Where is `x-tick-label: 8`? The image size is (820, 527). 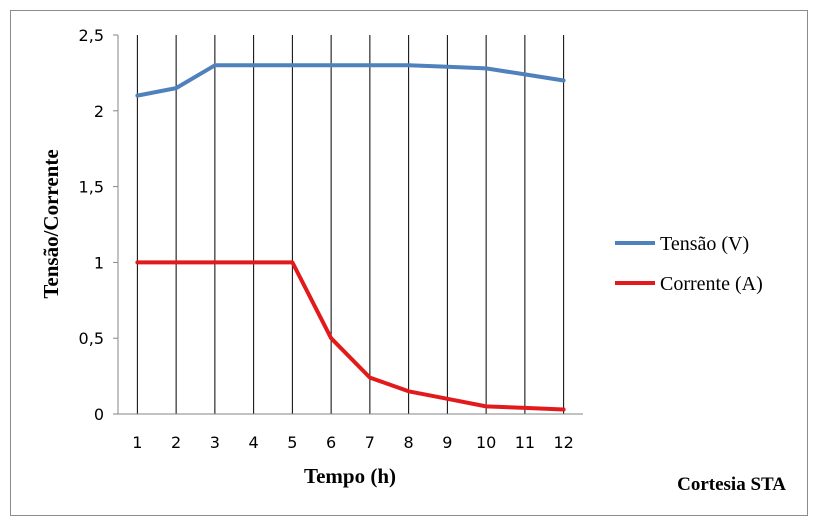
x-tick-label: 8 is located at coordinates (409, 442).